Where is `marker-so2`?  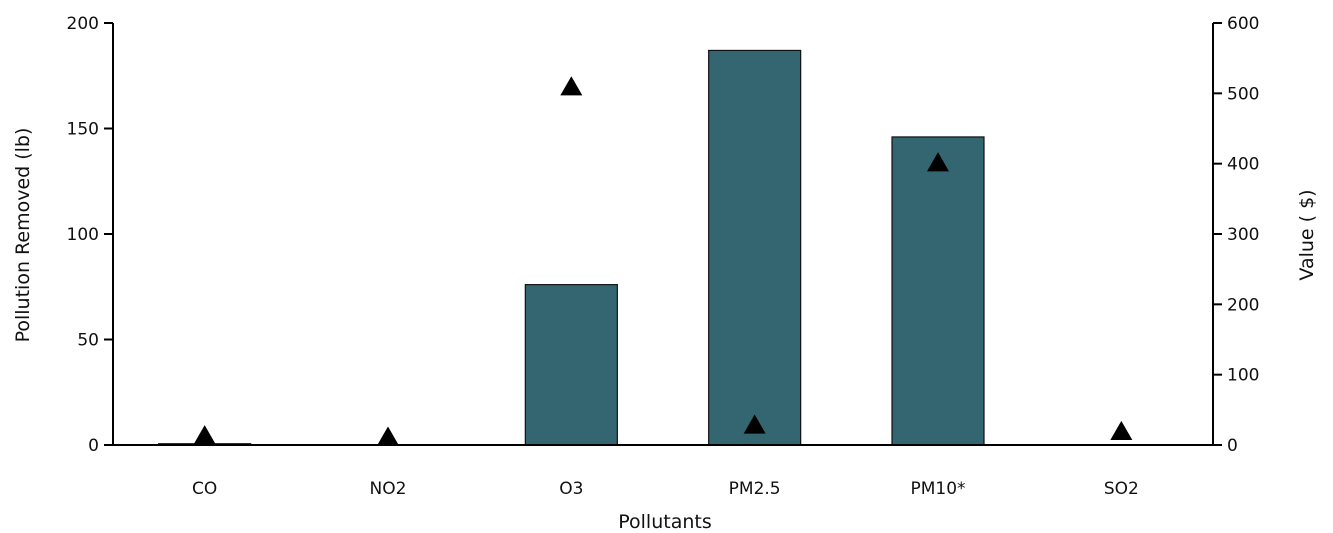 marker-so2 is located at coordinates (1121, 430).